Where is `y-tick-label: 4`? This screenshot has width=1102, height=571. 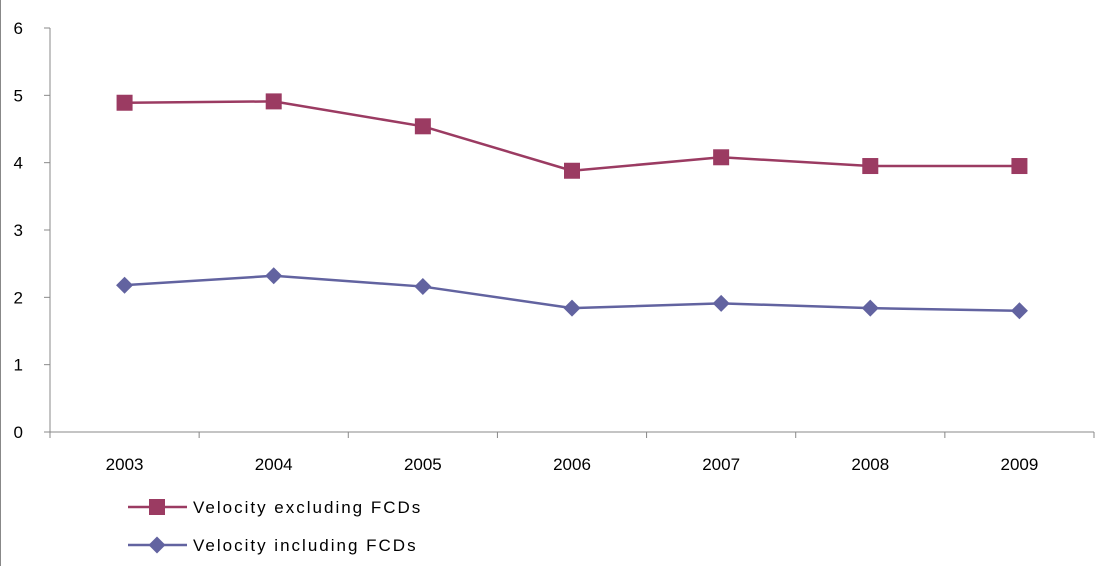 y-tick-label: 4 is located at coordinates (18, 163).